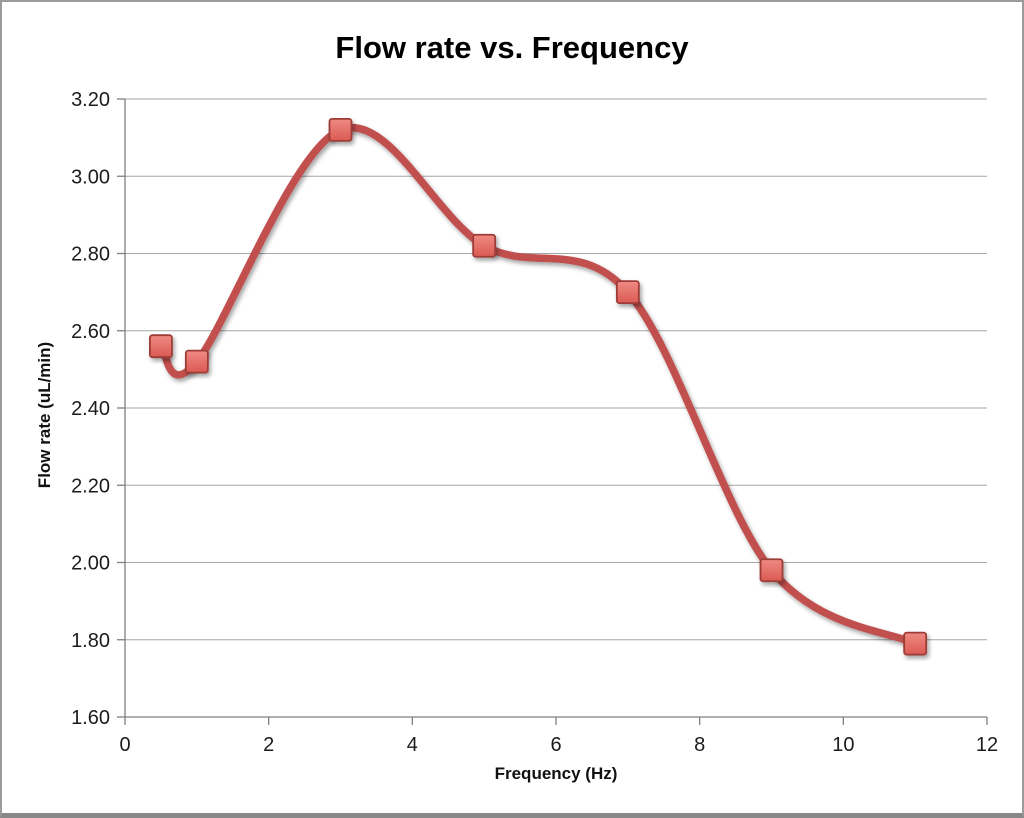  I want to click on y-tick-label: 2.80, so click(90, 255).